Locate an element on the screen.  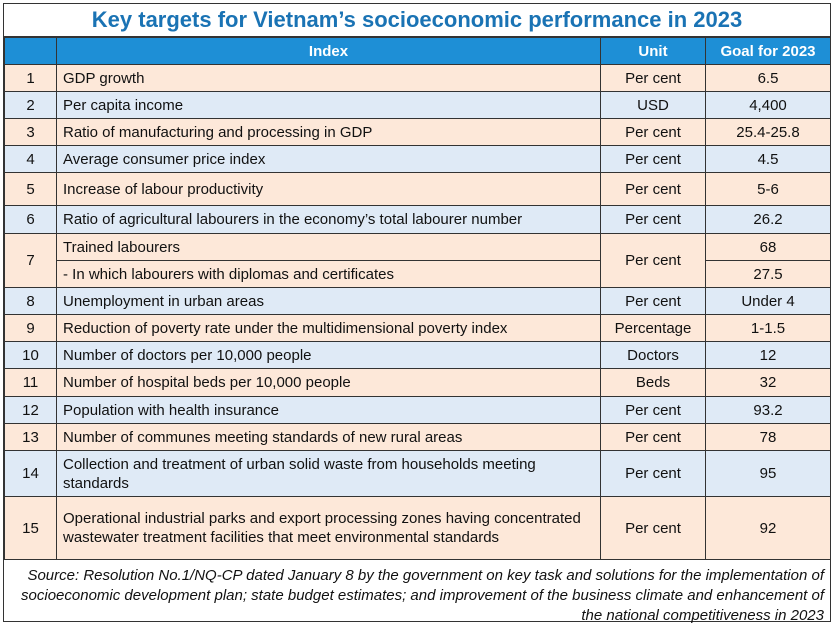
header-row: Index Unit Goal for 2023 is located at coordinates (417, 51).